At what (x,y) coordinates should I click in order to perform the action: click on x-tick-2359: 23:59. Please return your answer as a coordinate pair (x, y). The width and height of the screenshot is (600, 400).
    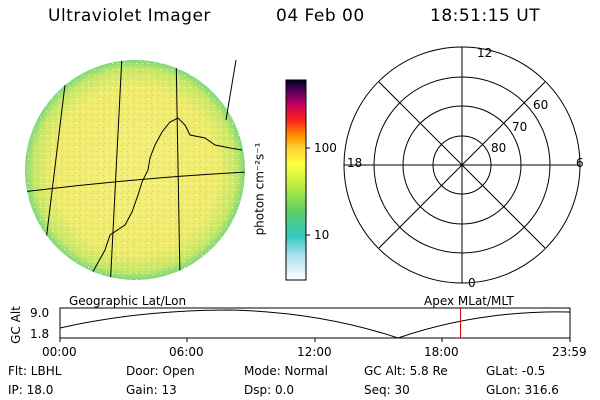
    Looking at the image, I should click on (569, 352).